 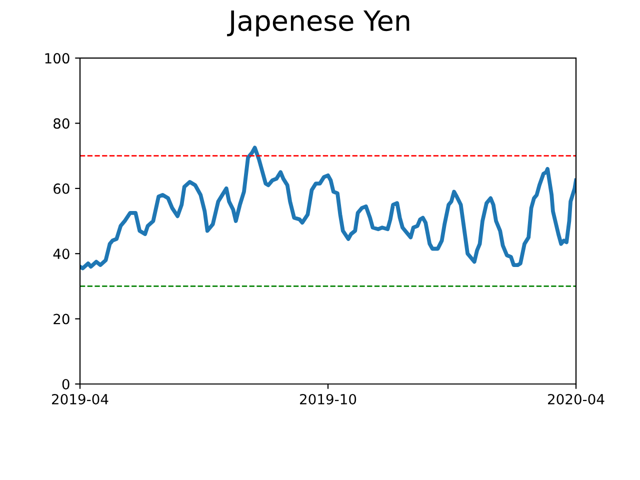 I want to click on chart-title: Japenese Yen, so click(x=318, y=23).